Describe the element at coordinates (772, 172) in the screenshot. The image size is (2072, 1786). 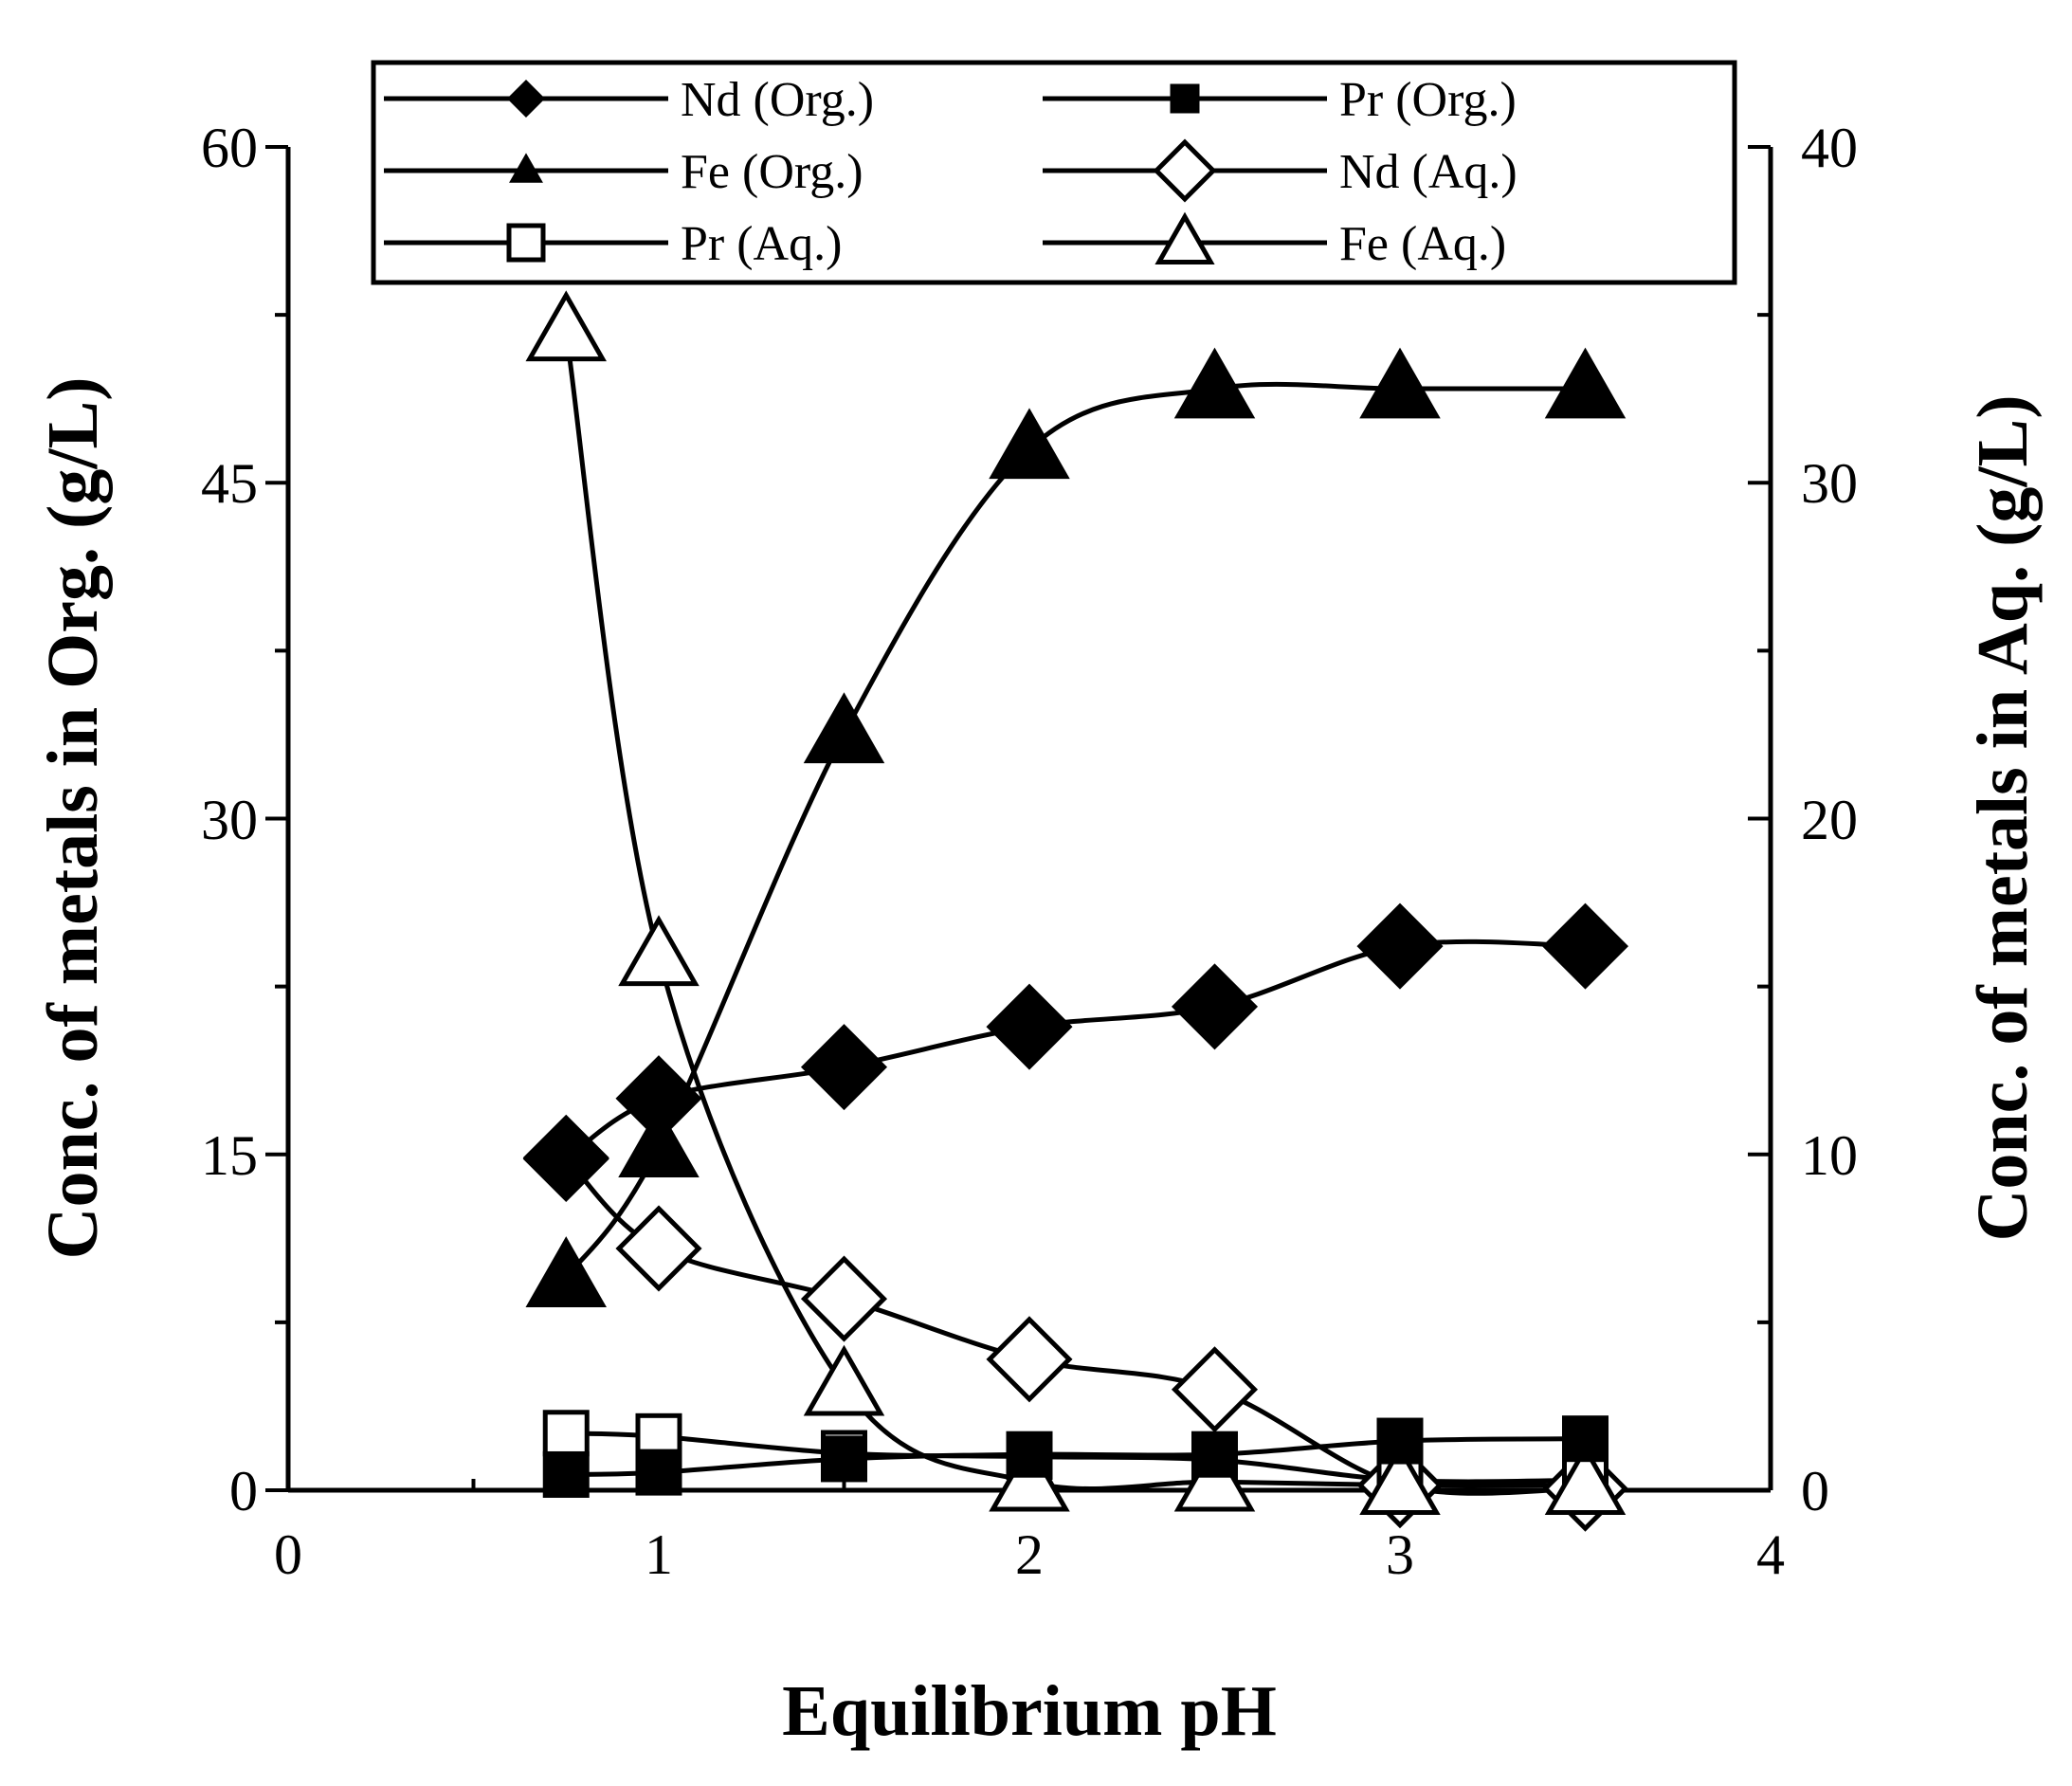
I see `legend-label: Fe (Org.)` at that location.